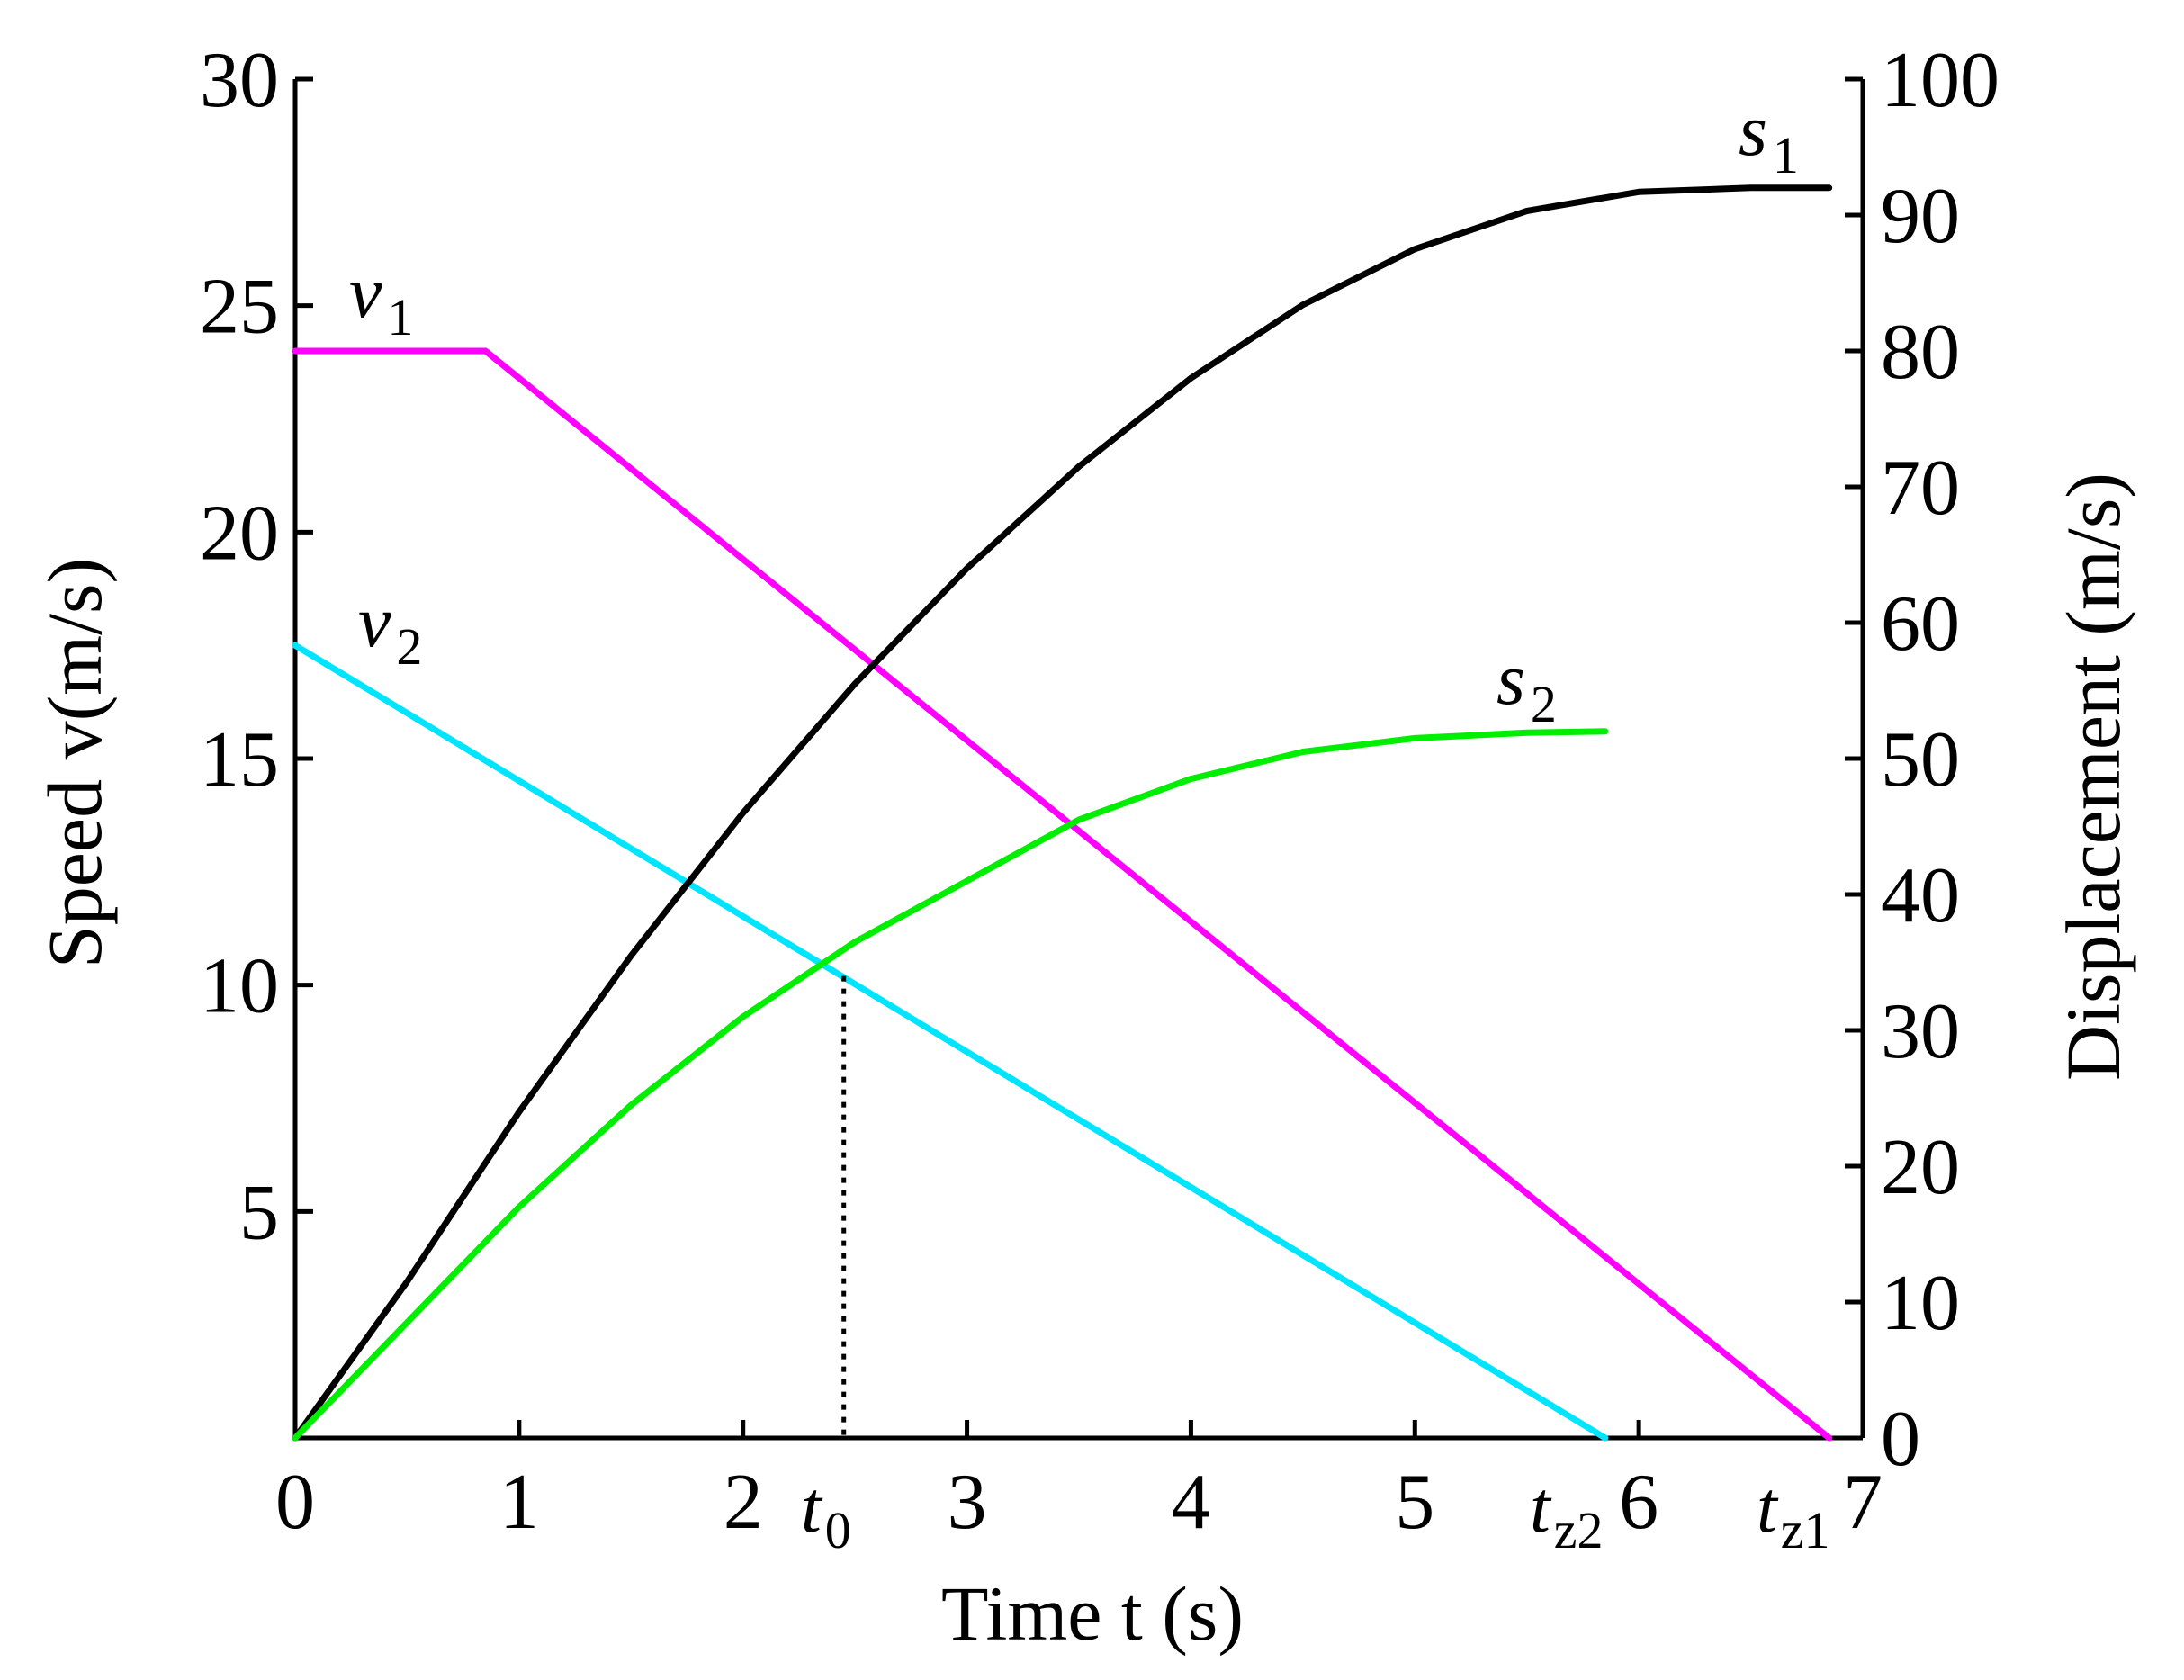 This screenshot has height=1680, width=2184. What do you see at coordinates (1920, 1167) in the screenshot?
I see `y2-tick-label: 20` at bounding box center [1920, 1167].